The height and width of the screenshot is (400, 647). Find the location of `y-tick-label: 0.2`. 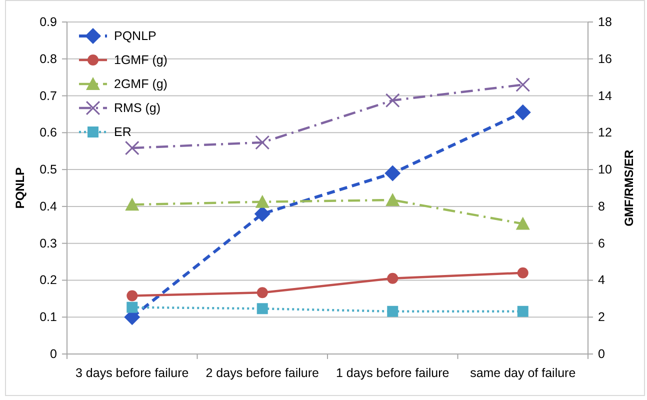

y-tick-label: 0.2 is located at coordinates (49, 280).